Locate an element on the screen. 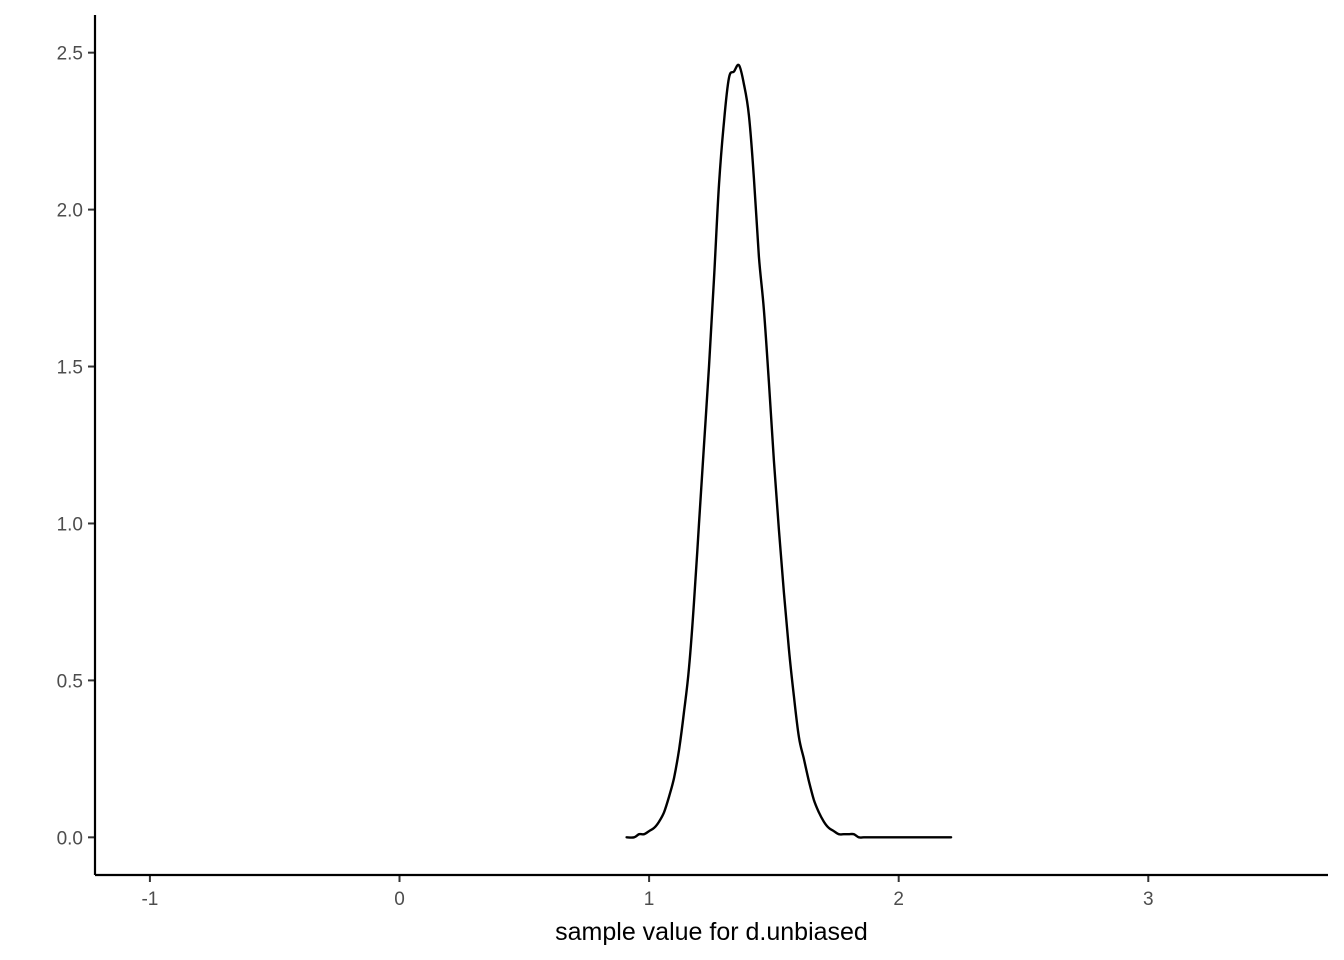  x-tick-label: -1 is located at coordinates (149, 899).